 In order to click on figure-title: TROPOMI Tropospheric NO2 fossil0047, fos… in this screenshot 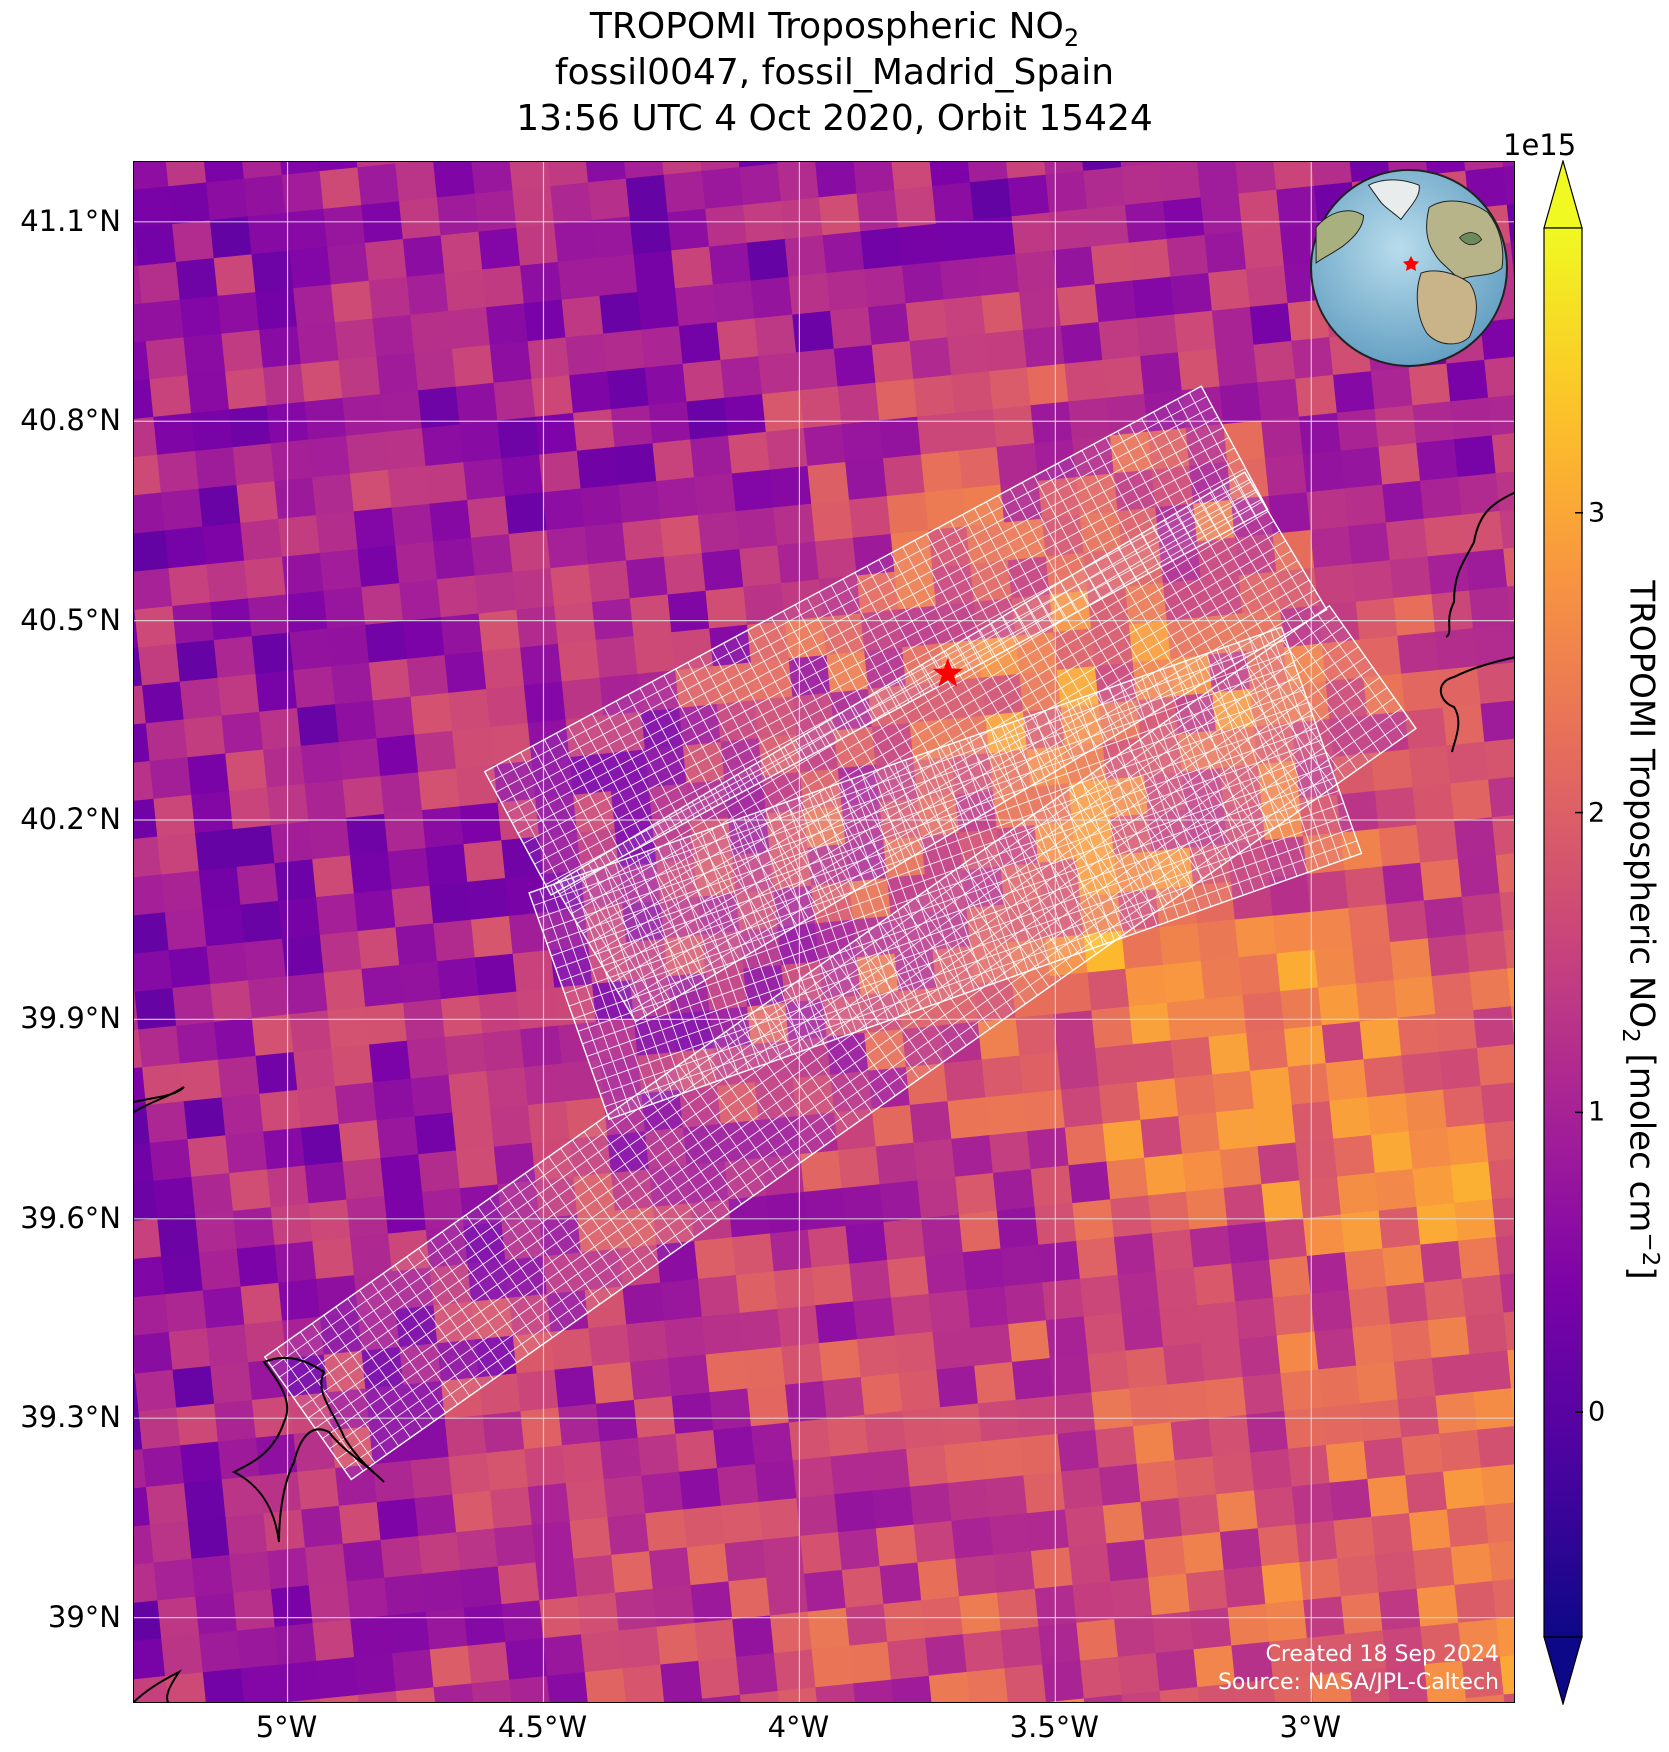, I will do `click(834, 73)`.